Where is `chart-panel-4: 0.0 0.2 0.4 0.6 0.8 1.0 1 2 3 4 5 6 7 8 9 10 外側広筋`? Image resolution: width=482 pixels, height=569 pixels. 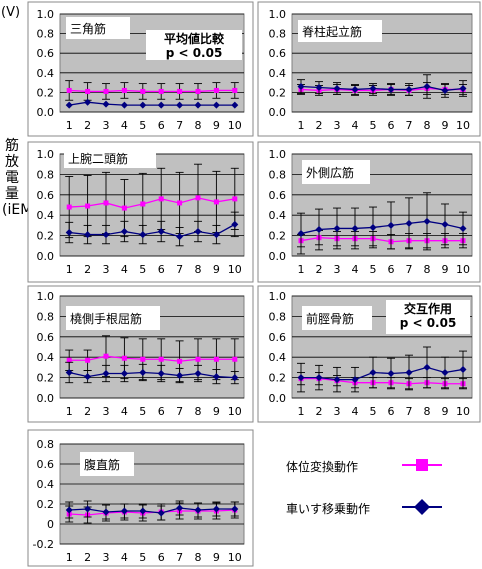
chart-panel-4: 0.0 0.2 0.4 0.6 0.8 1.0 1 2 3 4 5 6 7 8 9 10 外側広筋 is located at coordinates (369, 212).